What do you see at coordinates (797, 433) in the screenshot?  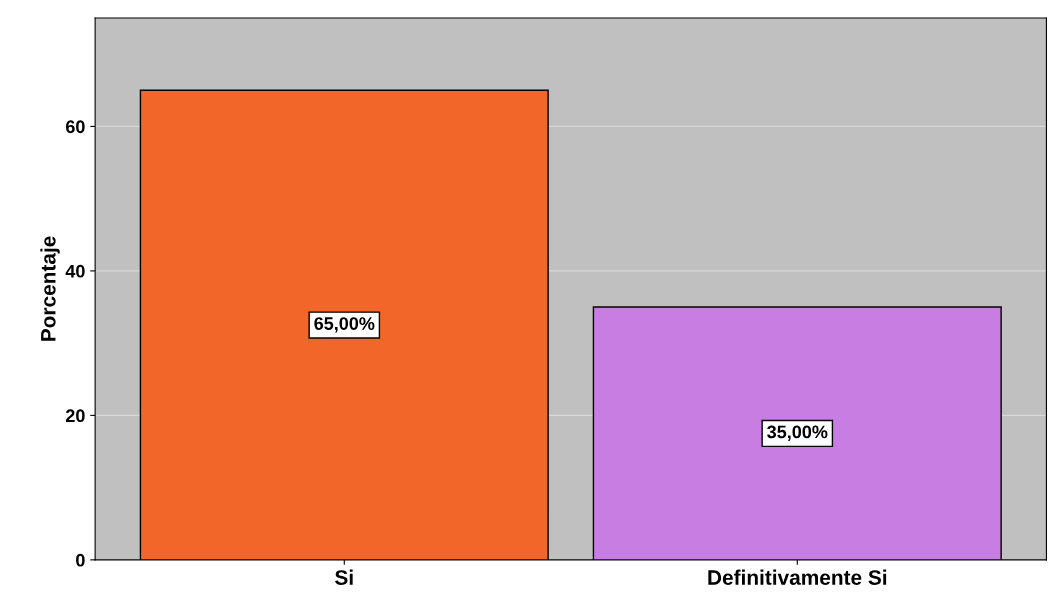 I see `data-label: 35,00%` at bounding box center [797, 433].